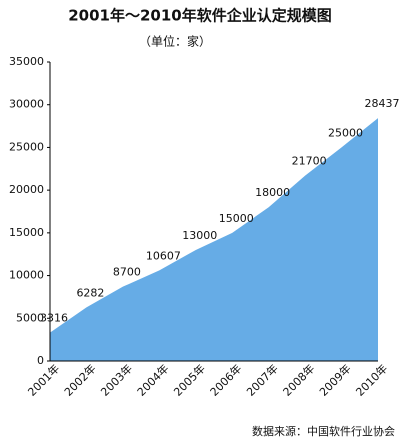  I want to click on y-tick-label: 30000, so click(26, 104).